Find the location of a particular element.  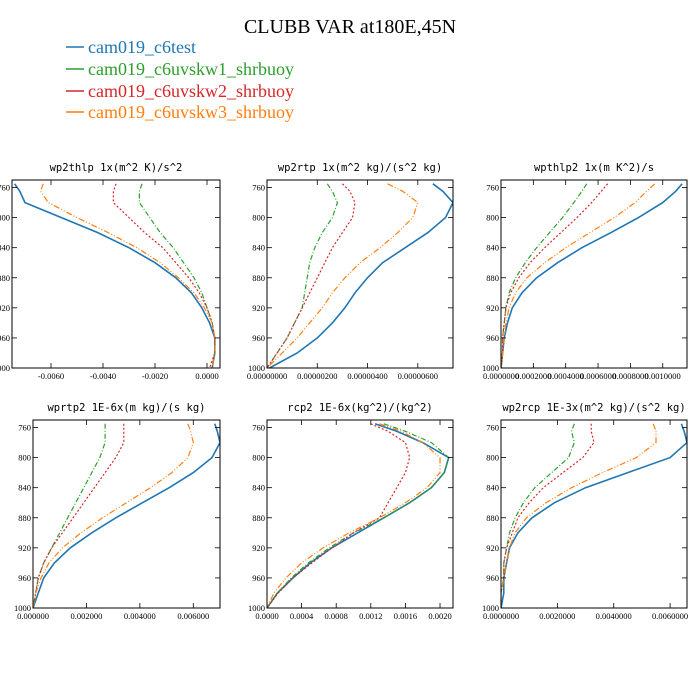

panel-title: wp2rcp 1E-3x(m^2 kg)/(s^2 kg) is located at coordinates (593, 408).